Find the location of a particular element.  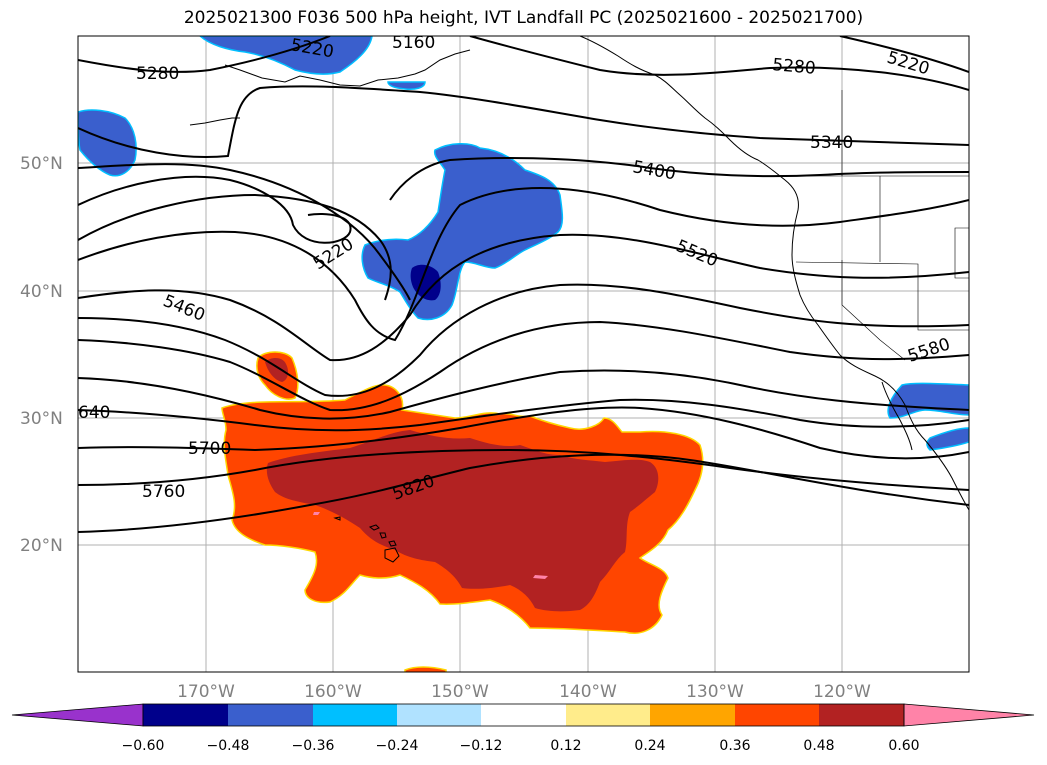

longitude-labels: 170°W 160°W 150°W 140°W 130°W 120°W is located at coordinates (524, 692).